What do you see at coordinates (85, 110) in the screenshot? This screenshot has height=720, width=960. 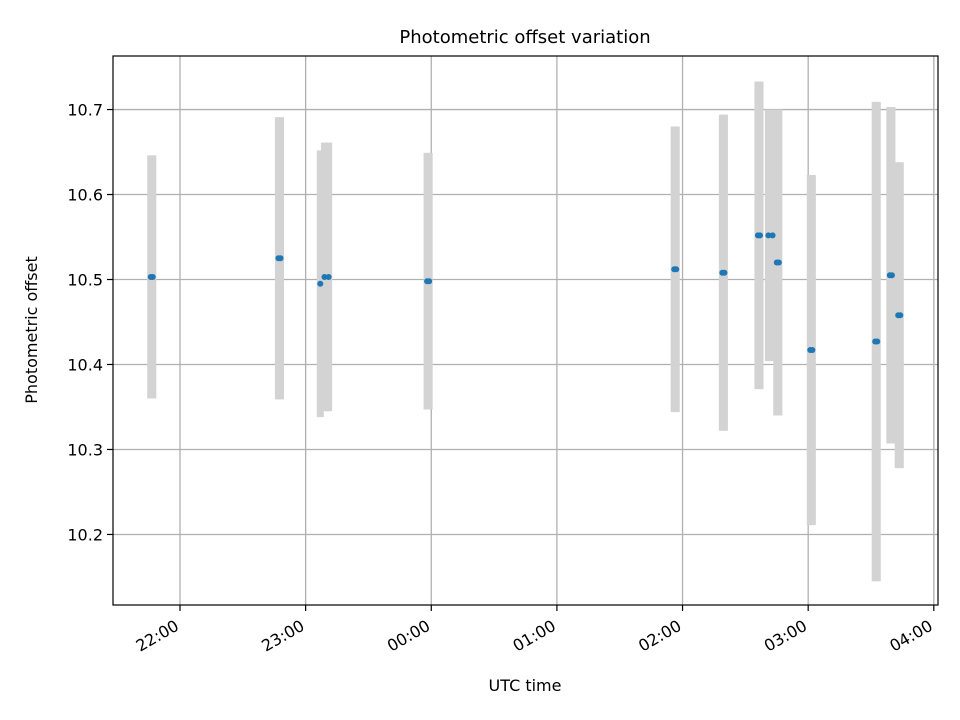 I see `y-tick-label: 10.7` at bounding box center [85, 110].